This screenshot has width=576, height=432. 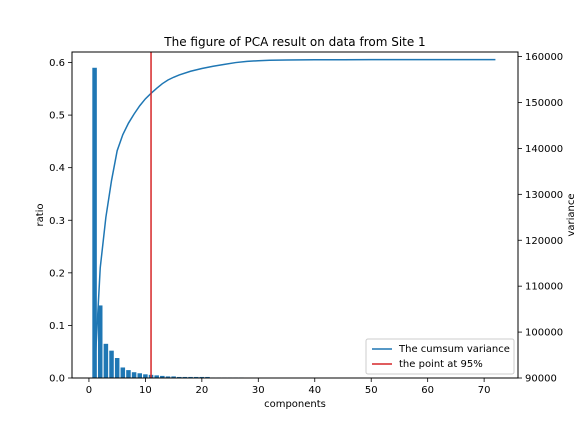 I want to click on x-tick-label-10: 10, so click(x=145, y=390).